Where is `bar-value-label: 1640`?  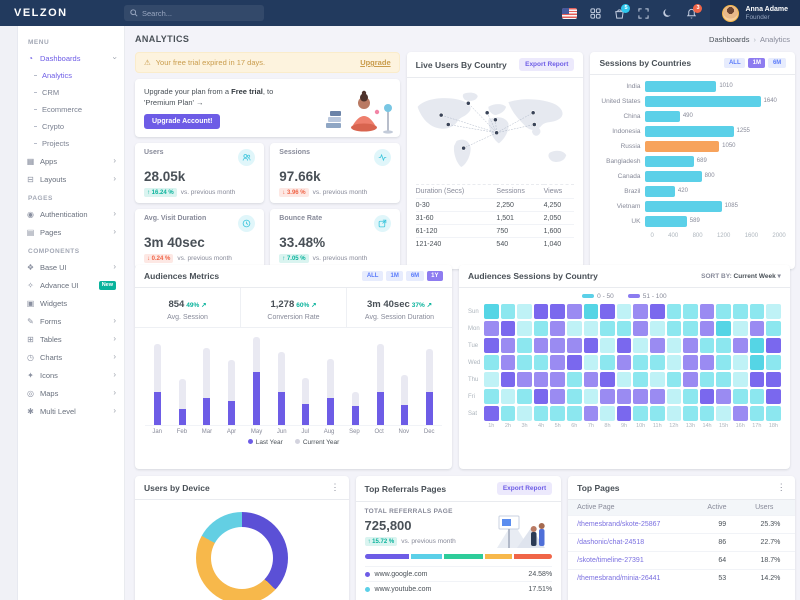
bar-value-label: 1640 is located at coordinates (770, 101).